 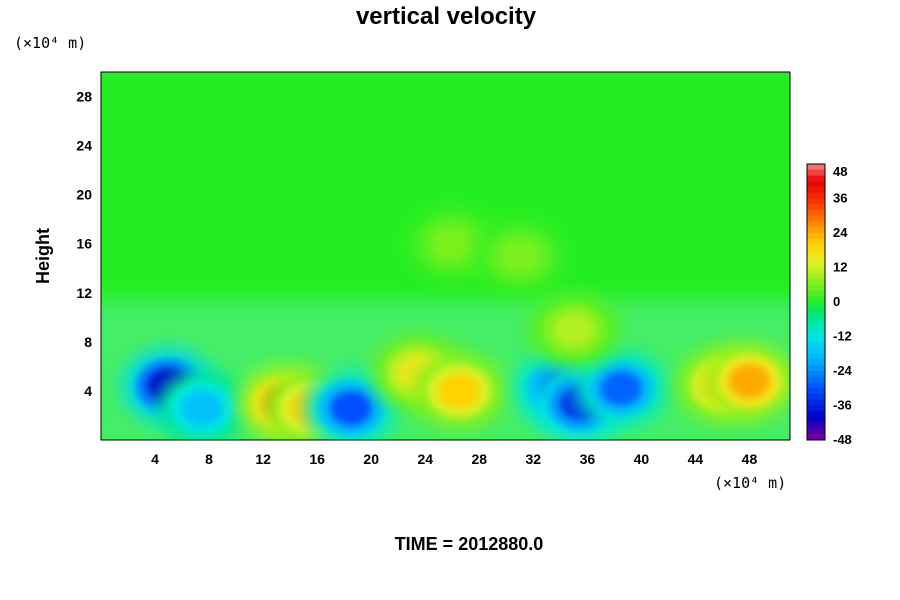 I want to click on x-tick-label: 4, so click(x=155, y=459).